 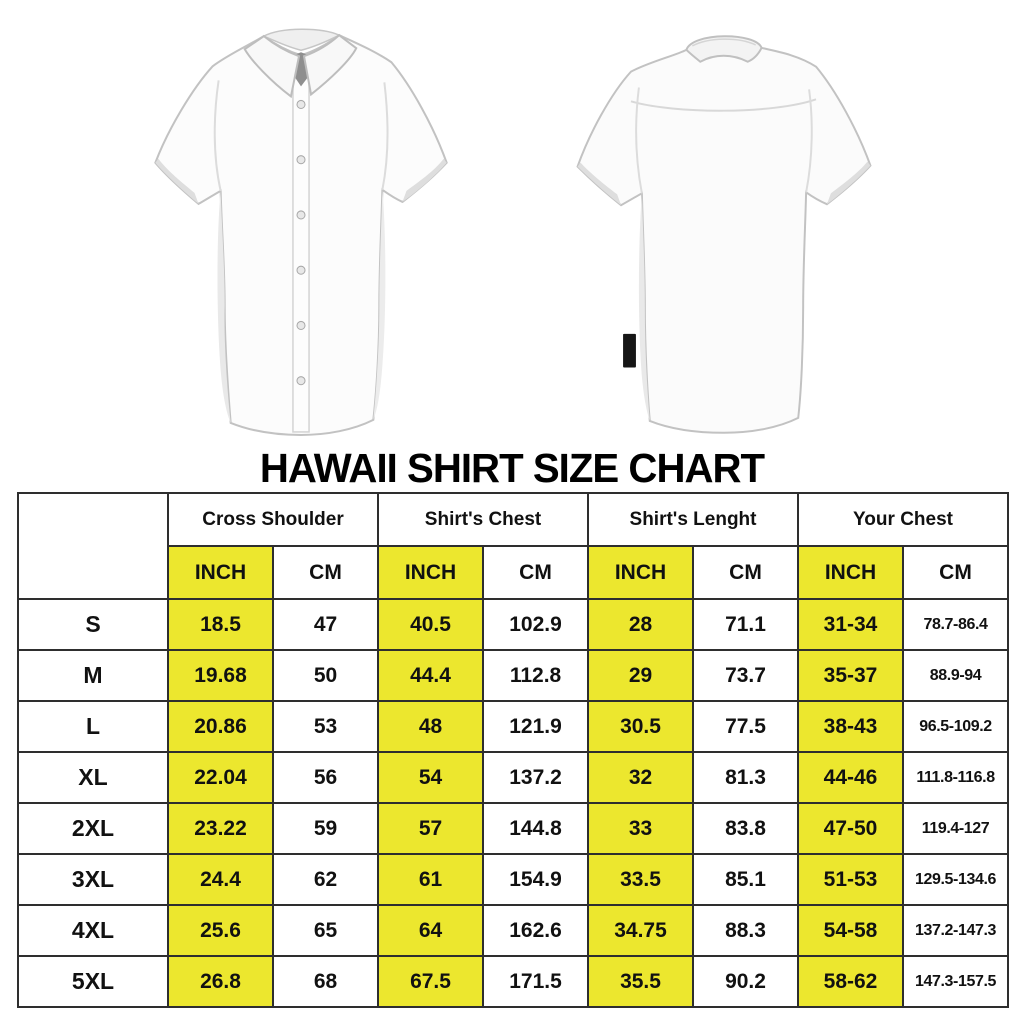 What do you see at coordinates (325, 624) in the screenshot?
I see `data-cell: 47` at bounding box center [325, 624].